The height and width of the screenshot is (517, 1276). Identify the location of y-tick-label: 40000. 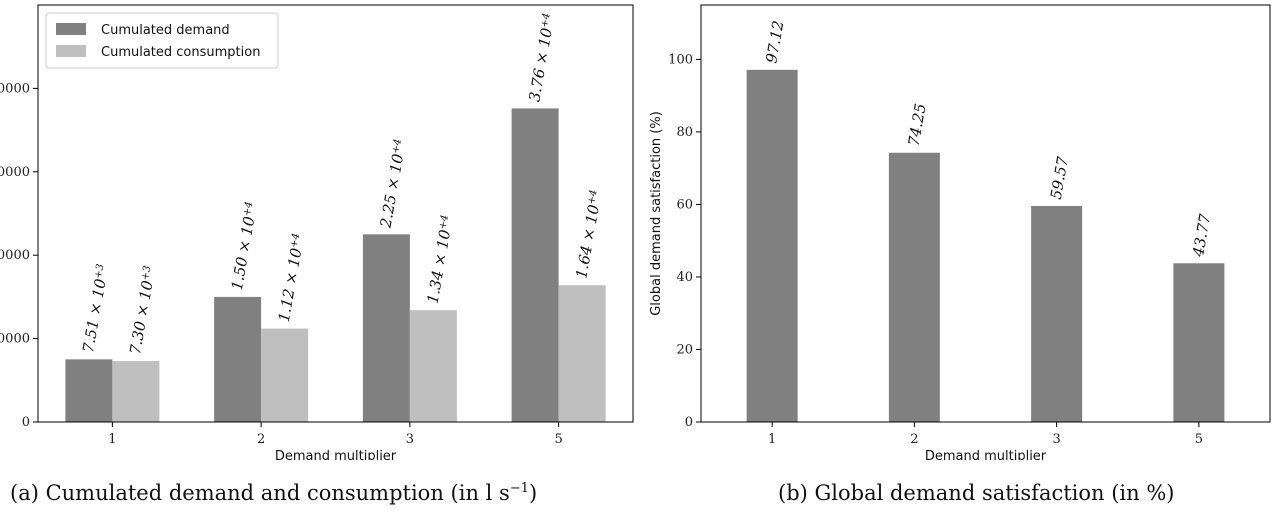
(15, 88).